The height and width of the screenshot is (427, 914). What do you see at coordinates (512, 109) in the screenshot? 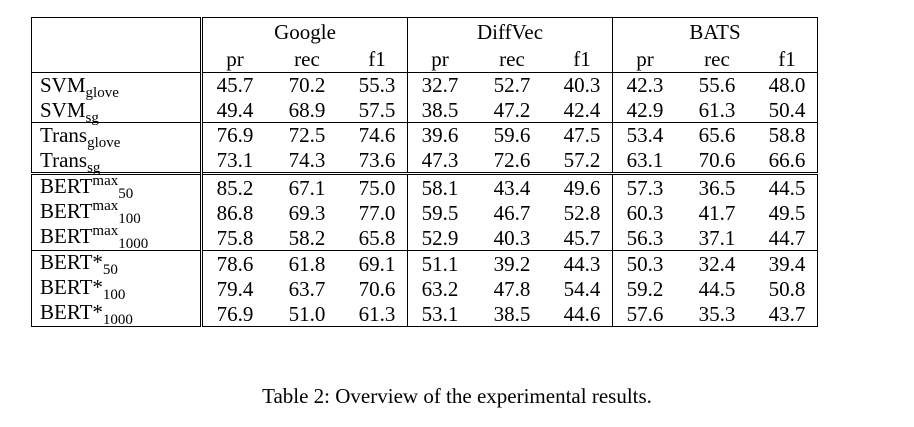
I see `cell-diffvec-rec: 47.2` at bounding box center [512, 109].